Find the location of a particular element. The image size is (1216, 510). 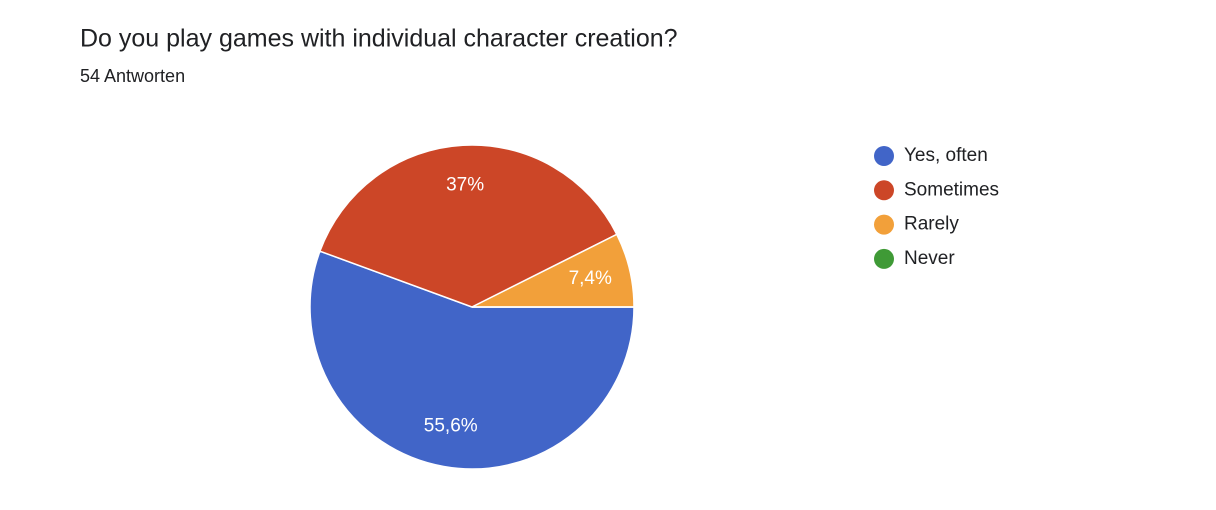

slice-label: 7,4% is located at coordinates (590, 278).